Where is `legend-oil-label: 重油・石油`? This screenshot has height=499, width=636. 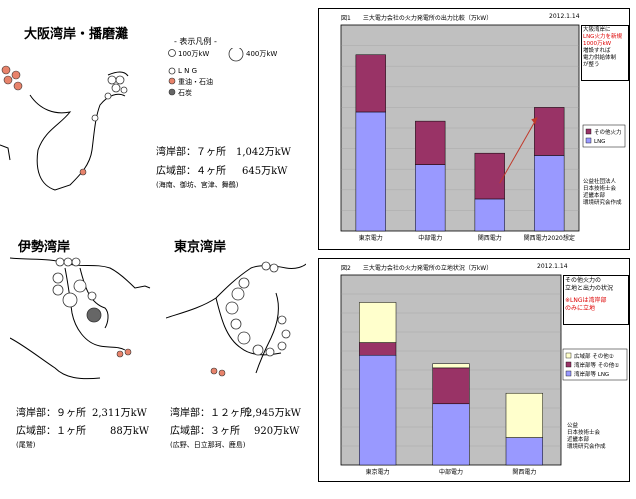 legend-oil-label: 重油・石油 is located at coordinates (195, 82).